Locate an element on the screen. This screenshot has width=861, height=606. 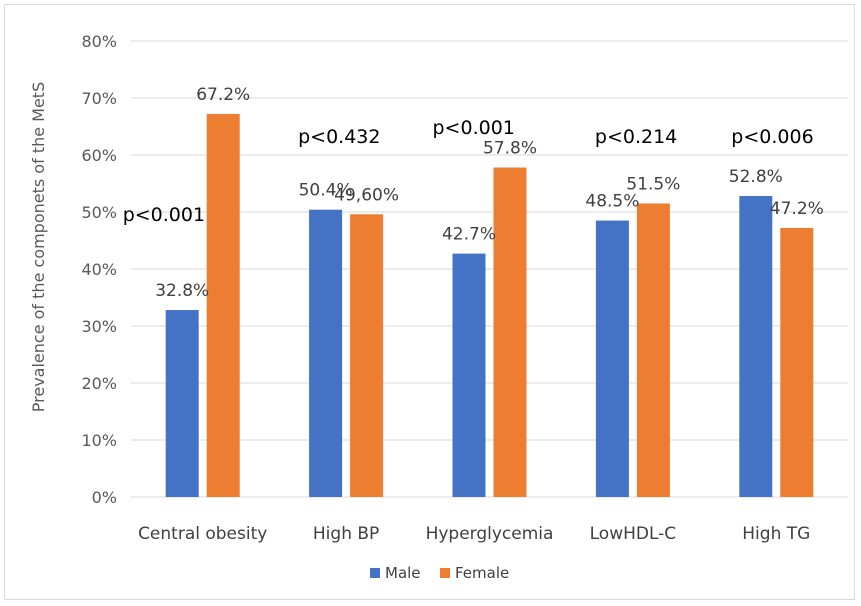
data-label: 49,60% is located at coordinates (366, 195).